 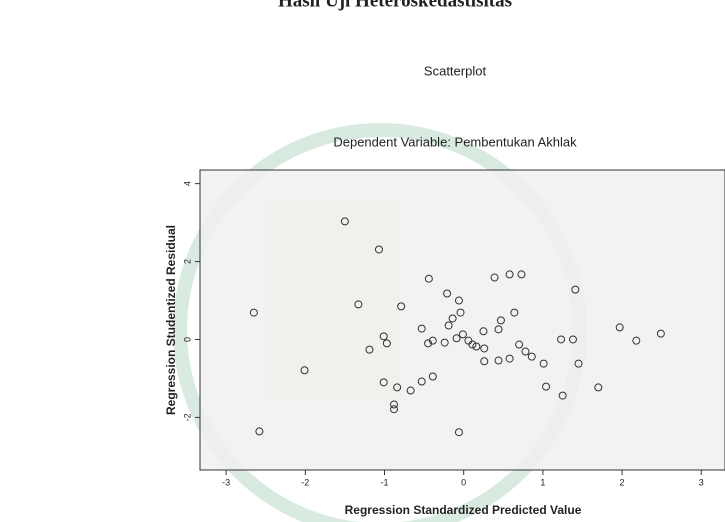 What do you see at coordinates (187, 339) in the screenshot?
I see `y-tick-label: 0` at bounding box center [187, 339].